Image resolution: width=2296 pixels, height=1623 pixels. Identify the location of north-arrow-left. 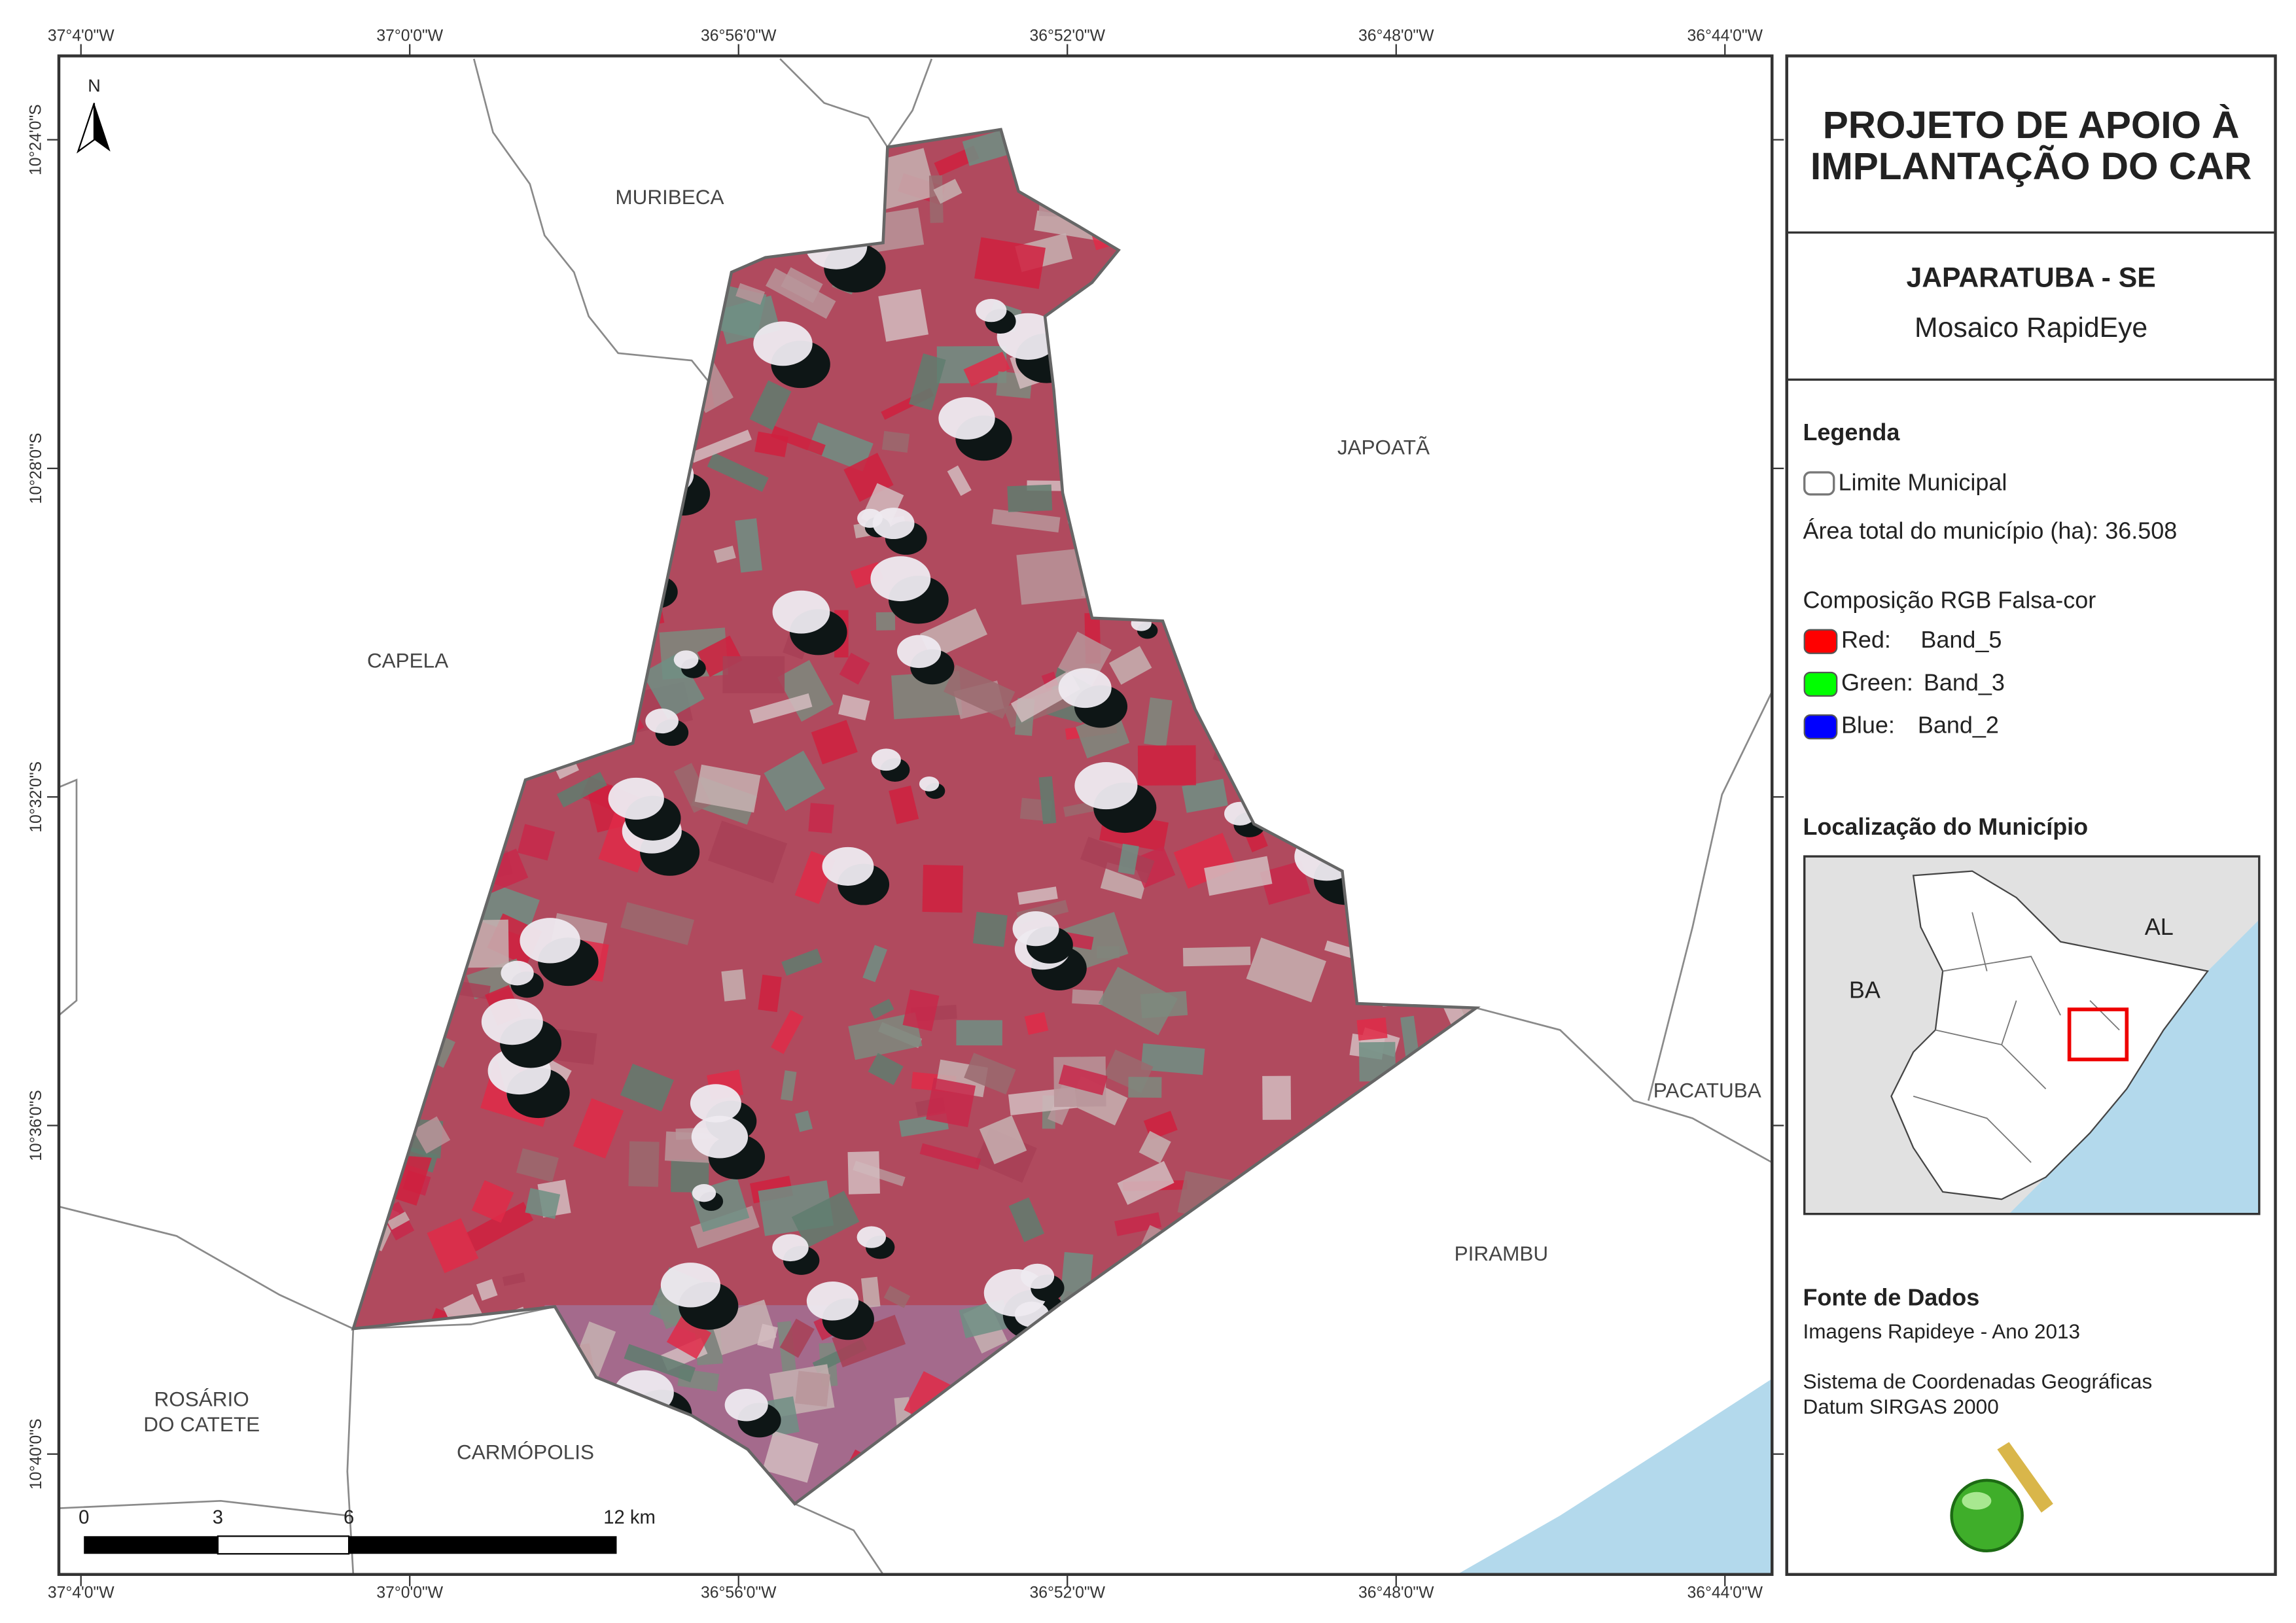
(87, 128).